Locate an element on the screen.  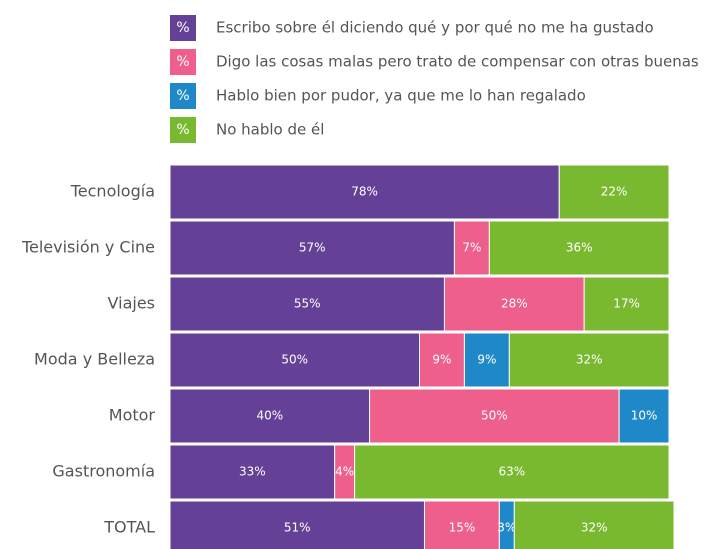
data-label: 78% is located at coordinates (364, 192).